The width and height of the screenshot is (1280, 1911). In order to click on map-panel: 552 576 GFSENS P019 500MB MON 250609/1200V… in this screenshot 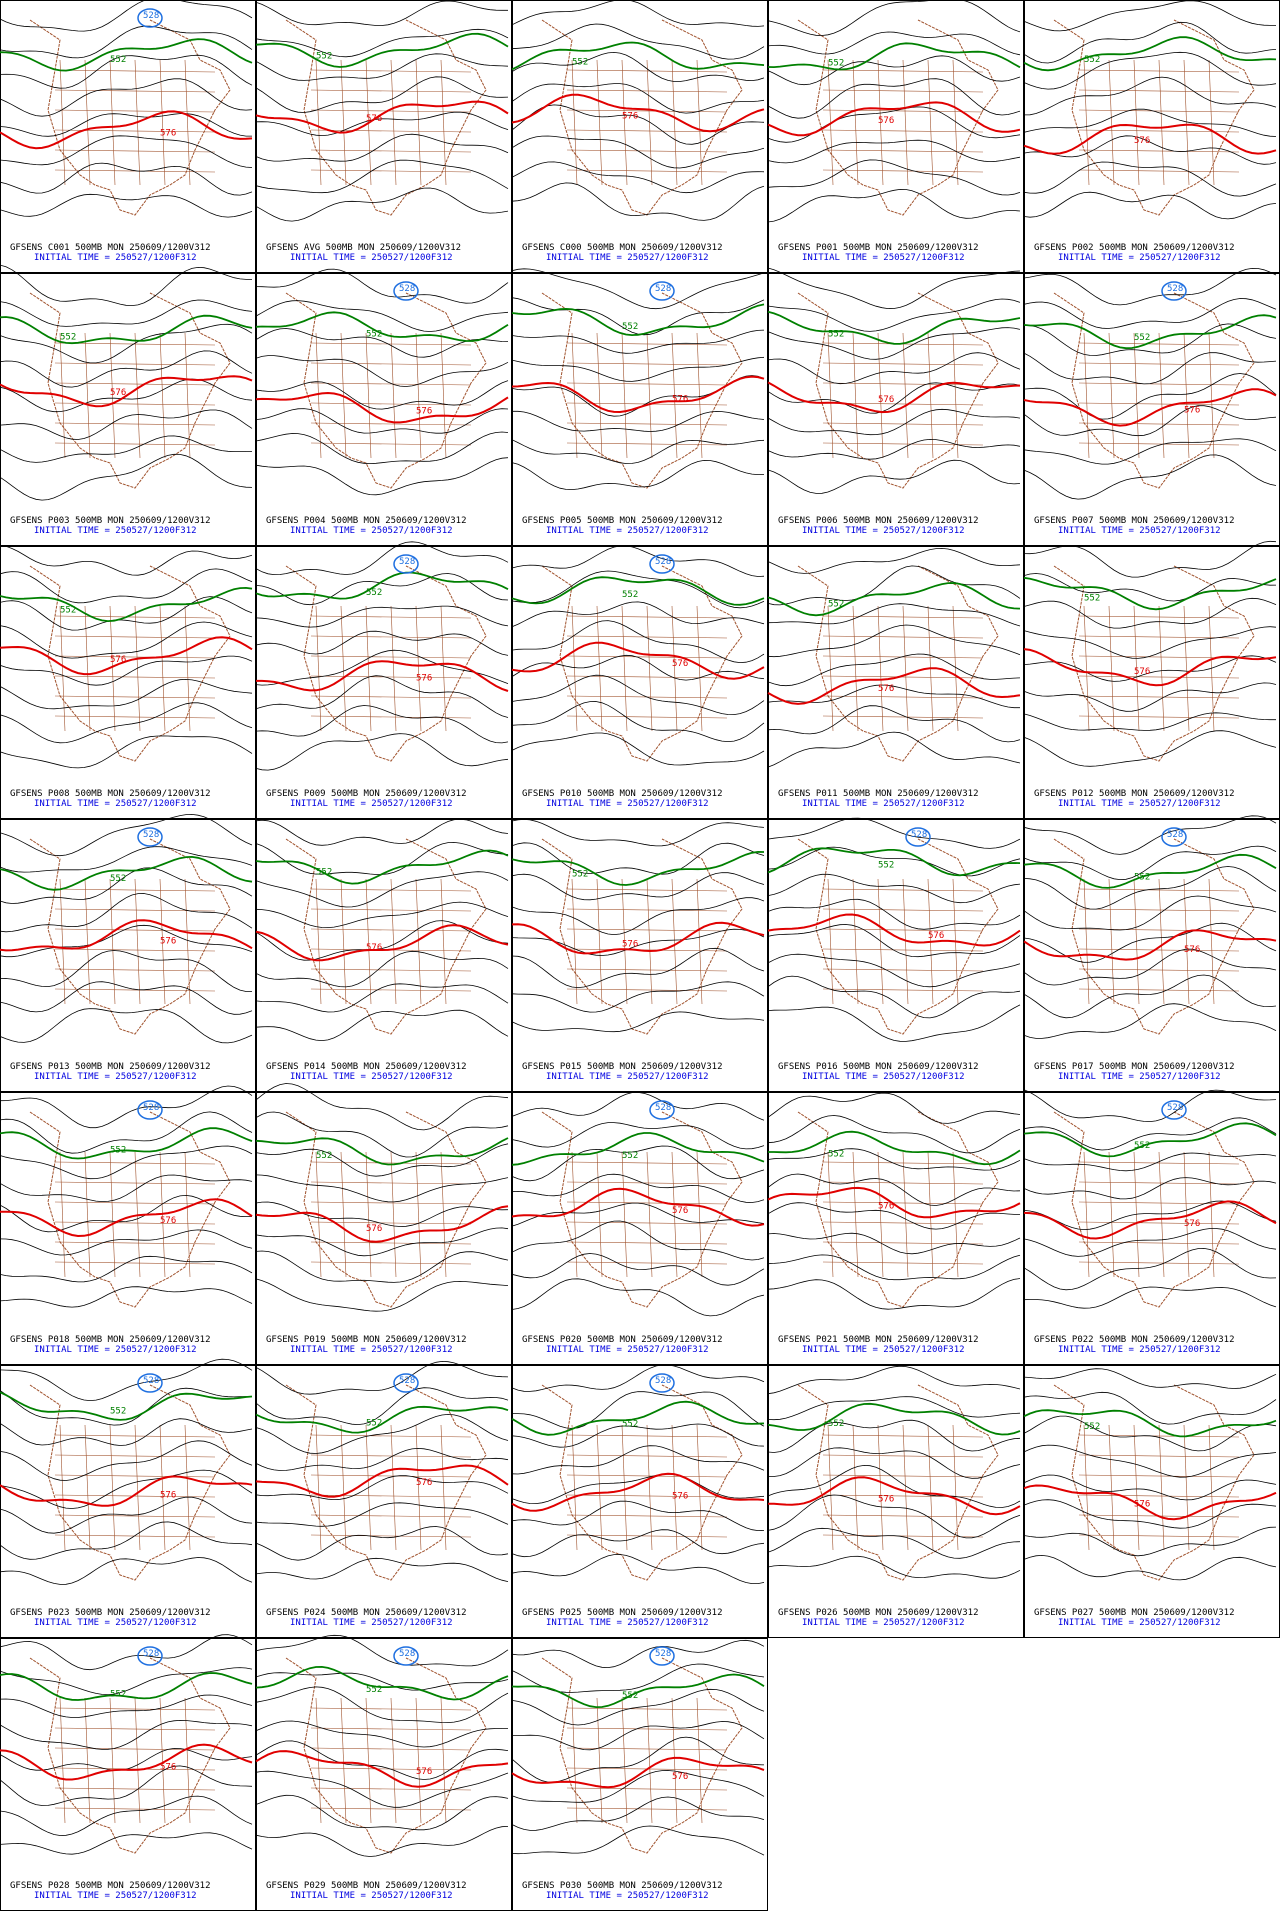, I will do `click(383, 1224)`.